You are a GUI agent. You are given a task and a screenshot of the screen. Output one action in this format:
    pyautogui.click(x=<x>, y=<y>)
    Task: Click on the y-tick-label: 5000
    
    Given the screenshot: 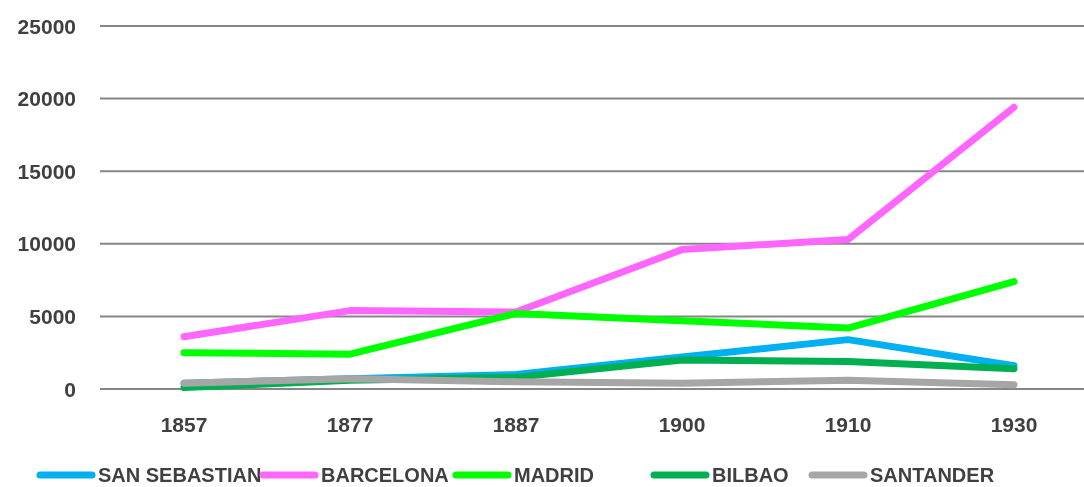 What is the action you would take?
    pyautogui.click(x=52, y=316)
    